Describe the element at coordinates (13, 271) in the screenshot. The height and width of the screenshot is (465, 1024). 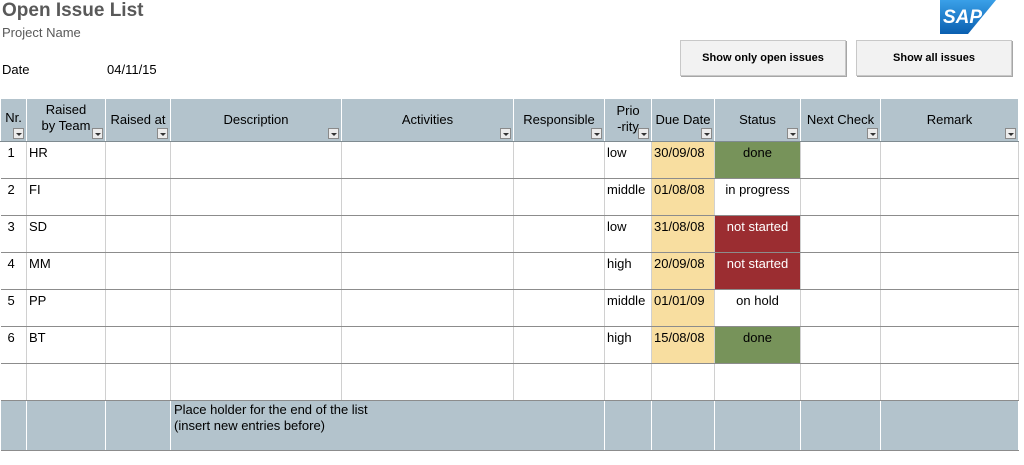
I see `cell-nr: 4` at that location.